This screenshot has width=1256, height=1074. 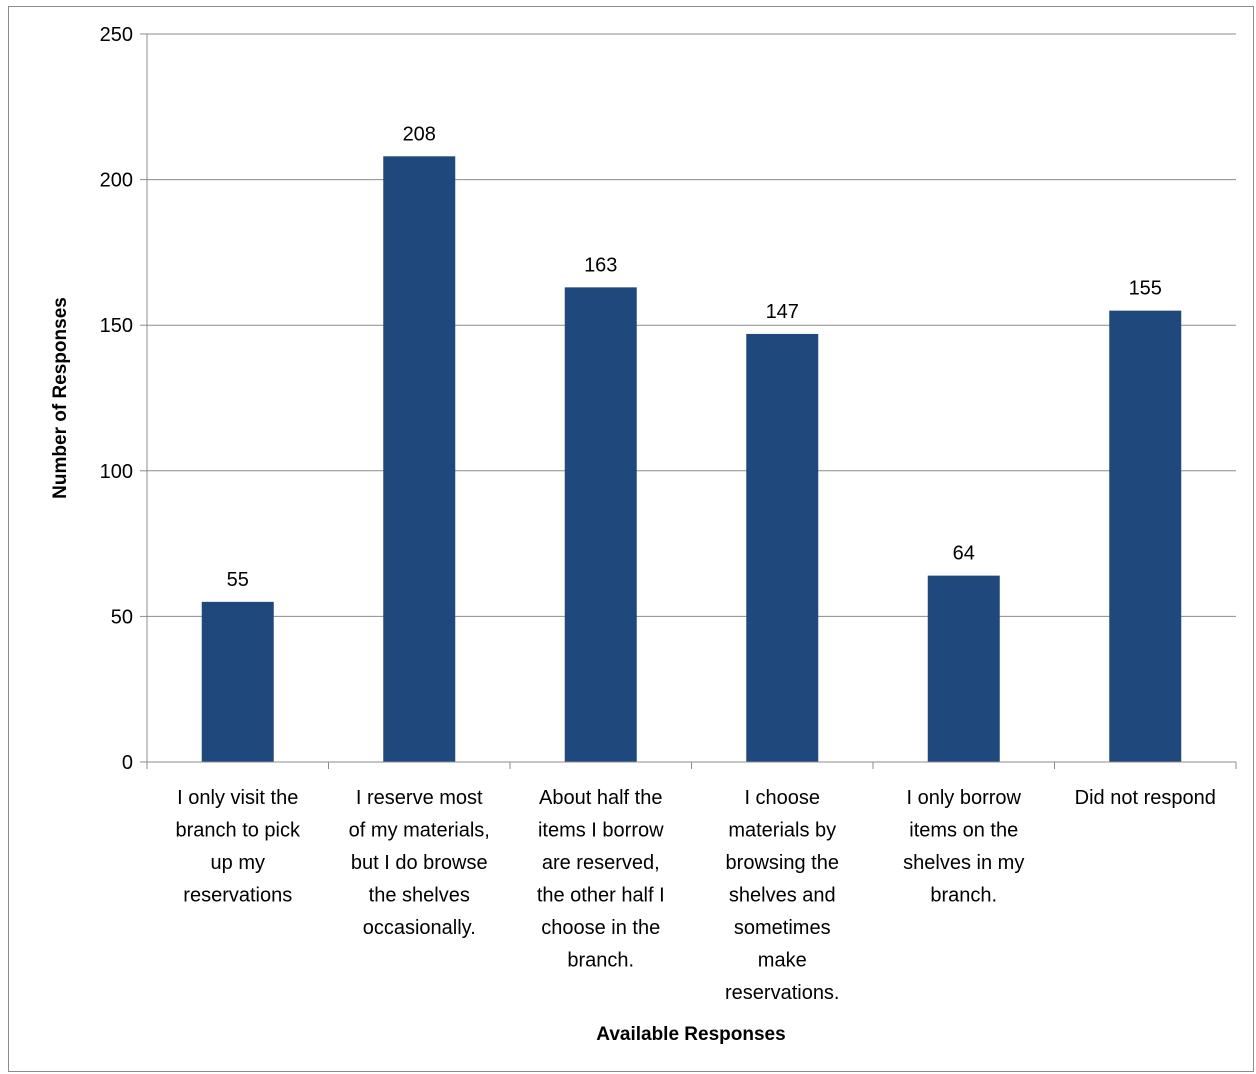 What do you see at coordinates (60, 398) in the screenshot?
I see `y-axis-title: Number of Responses` at bounding box center [60, 398].